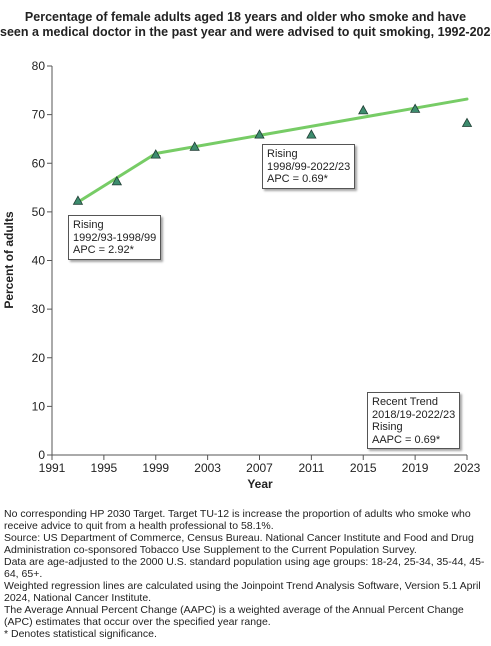  What do you see at coordinates (39, 66) in the screenshot?
I see `y-tick-label: 80` at bounding box center [39, 66].